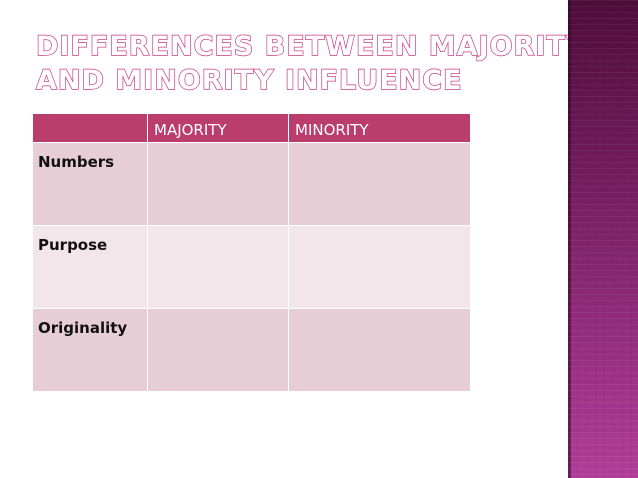 This screenshot has width=638, height=478. Describe the element at coordinates (311, 46) in the screenshot. I see `slide-title-line-1: DIFFERENCES BETWEEN MAJORITY` at that location.